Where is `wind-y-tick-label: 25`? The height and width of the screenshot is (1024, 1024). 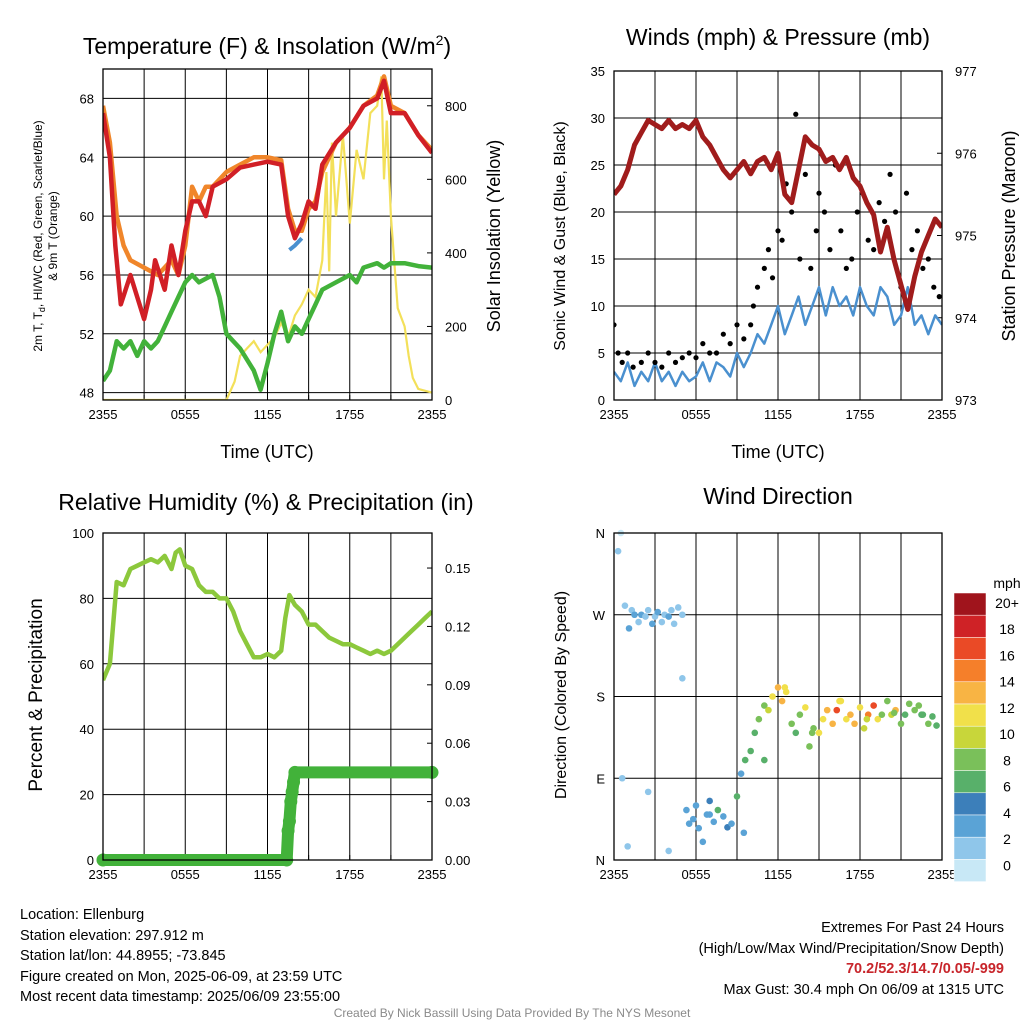 wind-y-tick-label: 25 is located at coordinates (598, 165).